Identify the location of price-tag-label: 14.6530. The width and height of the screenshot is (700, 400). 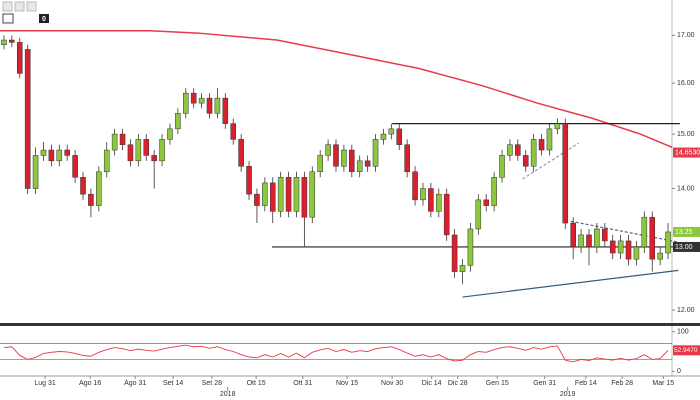
(687, 152).